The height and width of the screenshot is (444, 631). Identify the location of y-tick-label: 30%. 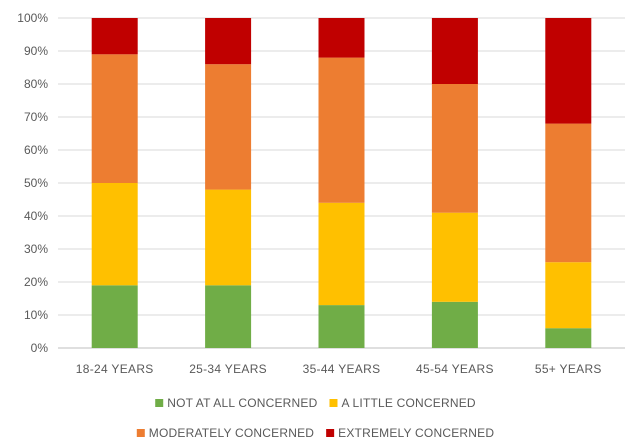
(36, 249).